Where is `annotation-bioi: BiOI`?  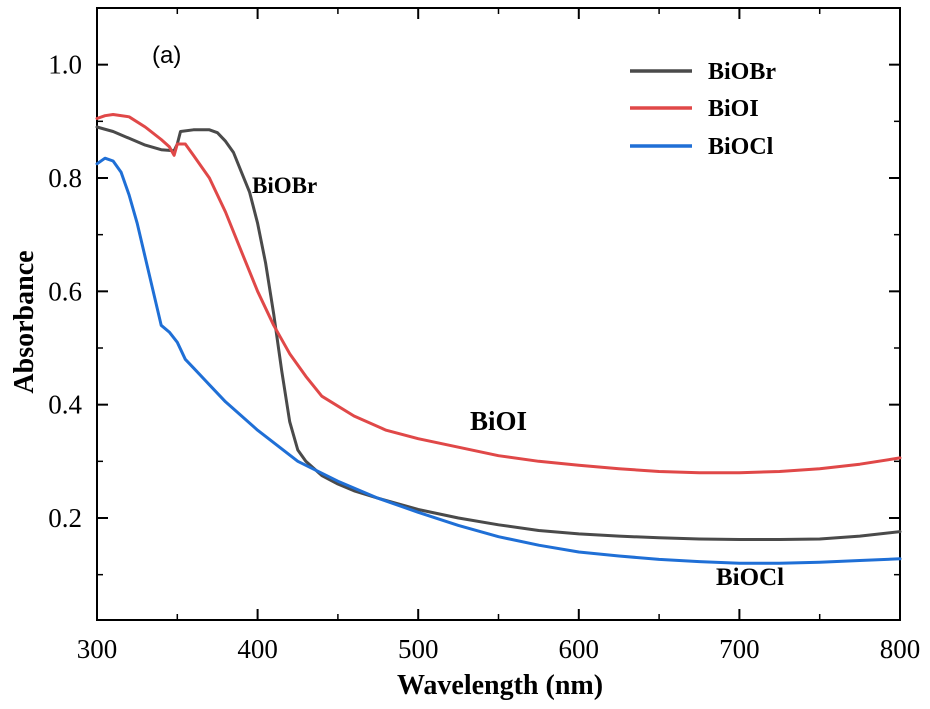 annotation-bioi: BiOI is located at coordinates (498, 421).